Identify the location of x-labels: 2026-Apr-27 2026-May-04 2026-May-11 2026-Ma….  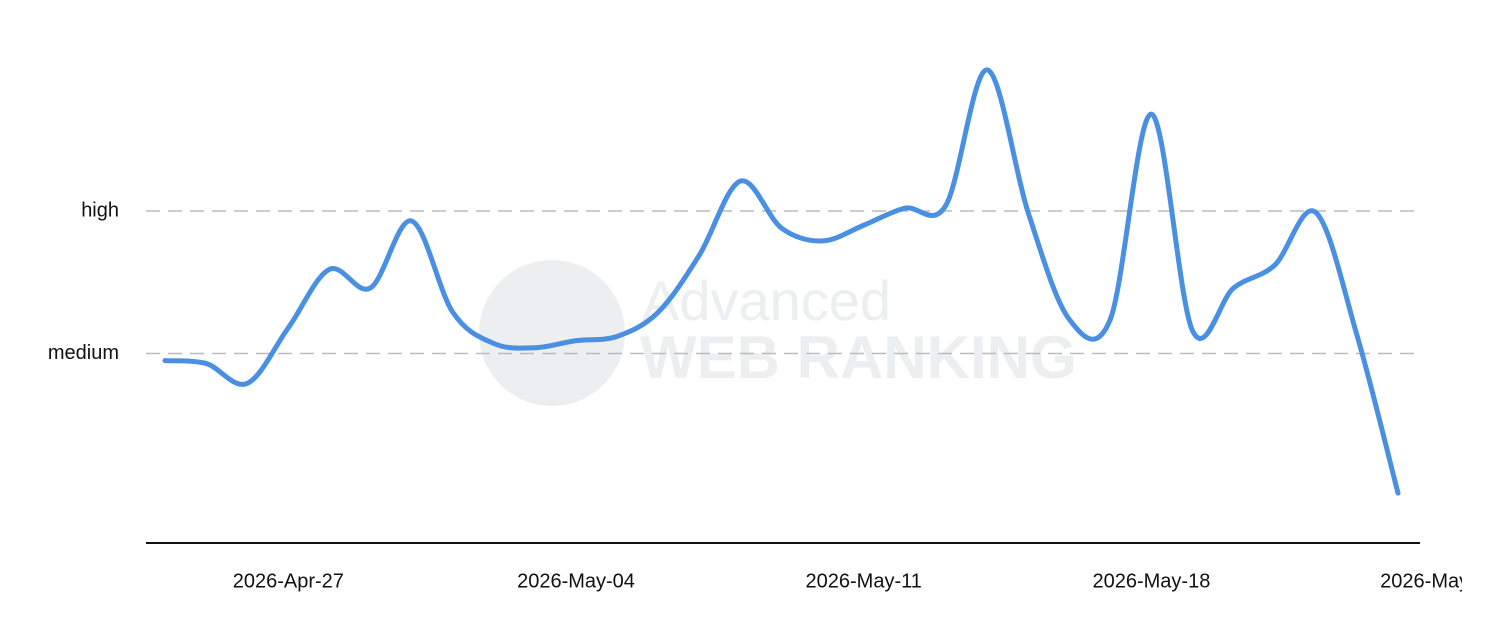
(865, 581).